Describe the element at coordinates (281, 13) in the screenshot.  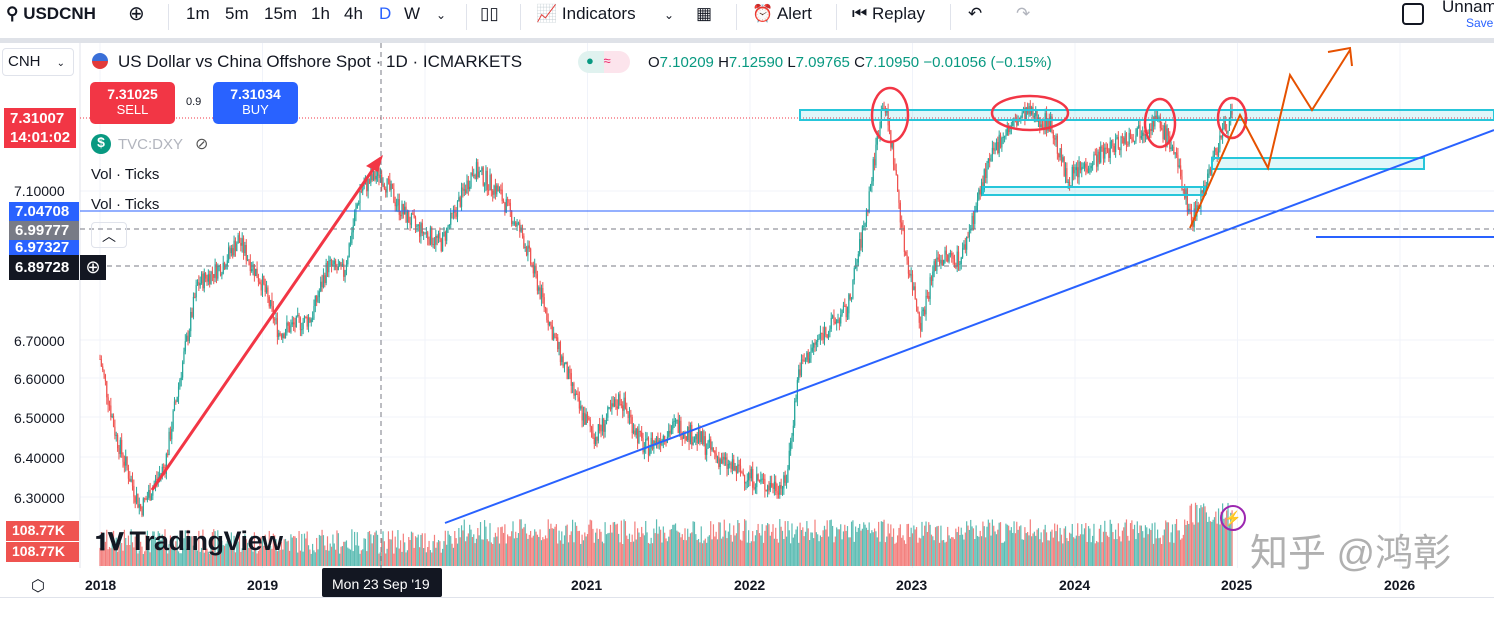
I see `interval-15m: 15m` at that location.